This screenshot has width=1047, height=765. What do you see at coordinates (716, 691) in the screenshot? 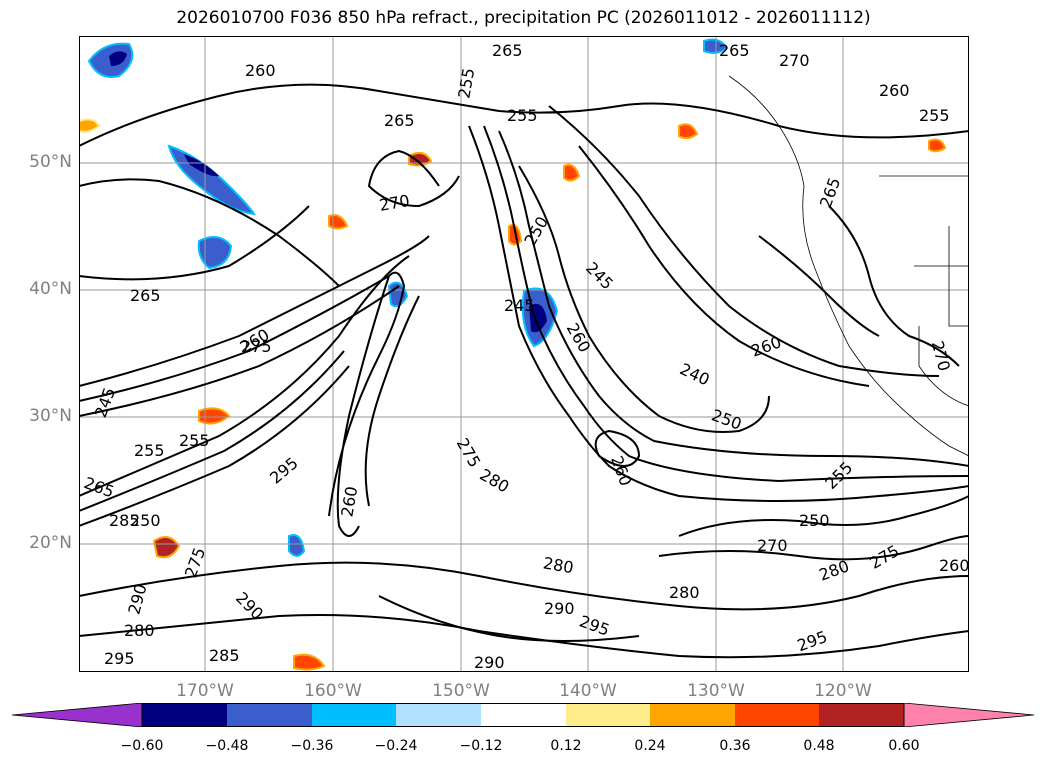
I see `lon-label: 130°W` at bounding box center [716, 691].